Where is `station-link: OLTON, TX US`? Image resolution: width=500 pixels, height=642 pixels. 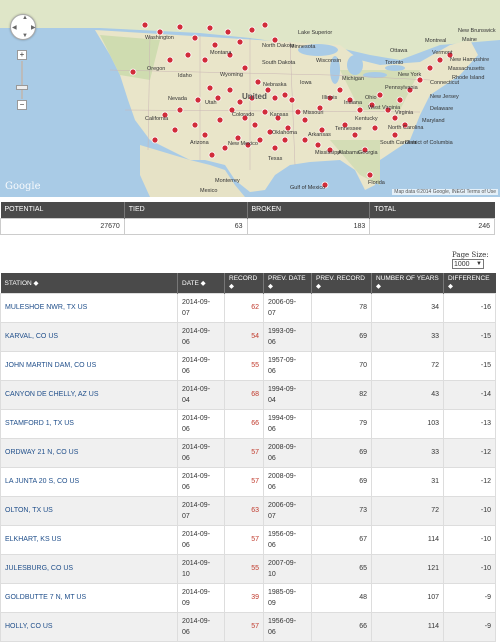 station-link: OLTON, TX US is located at coordinates (89, 510).